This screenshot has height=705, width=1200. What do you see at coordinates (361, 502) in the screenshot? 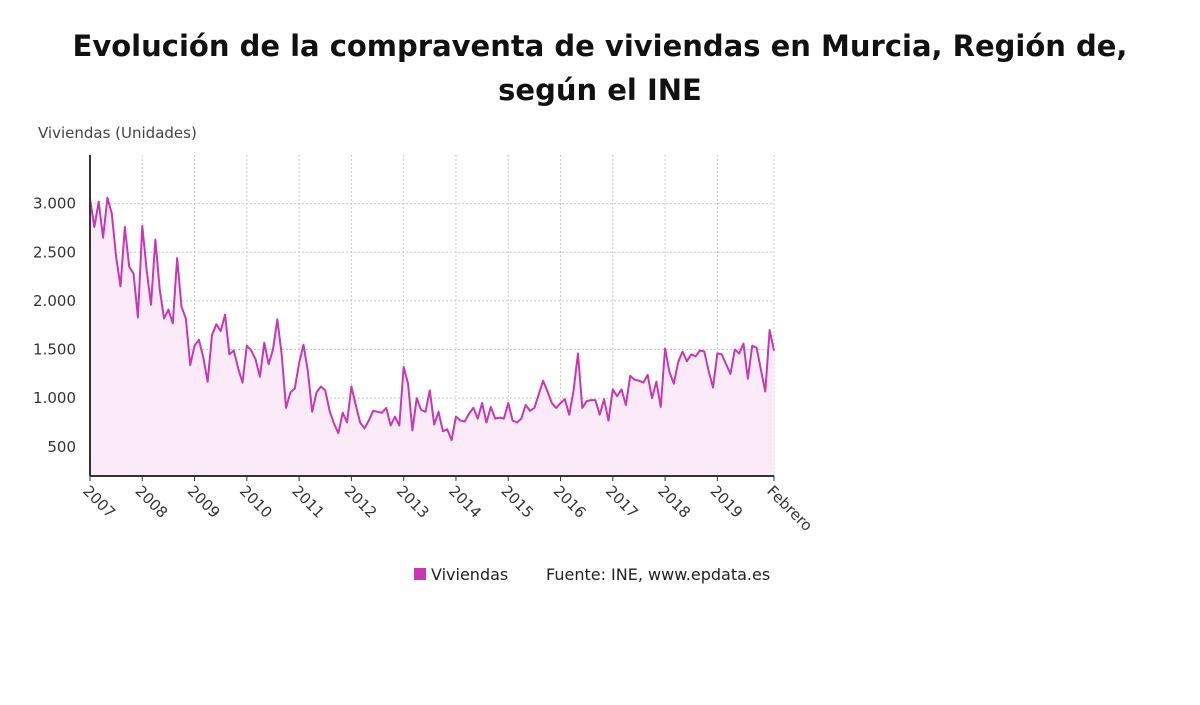
I see `x-tick-label-5: 2012` at bounding box center [361, 502].